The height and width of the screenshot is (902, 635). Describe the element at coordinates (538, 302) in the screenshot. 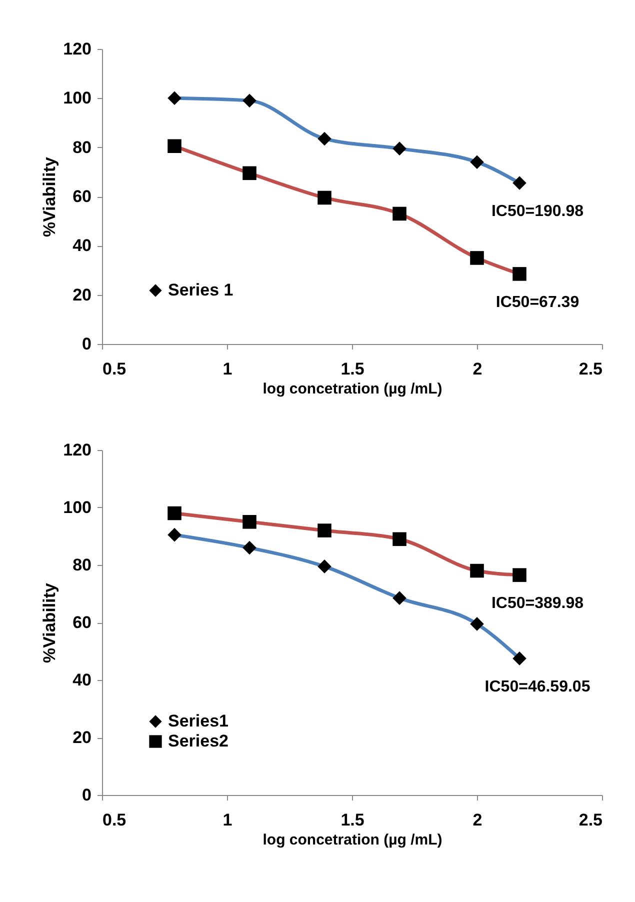

I see `annotation: IC50=67.39` at that location.